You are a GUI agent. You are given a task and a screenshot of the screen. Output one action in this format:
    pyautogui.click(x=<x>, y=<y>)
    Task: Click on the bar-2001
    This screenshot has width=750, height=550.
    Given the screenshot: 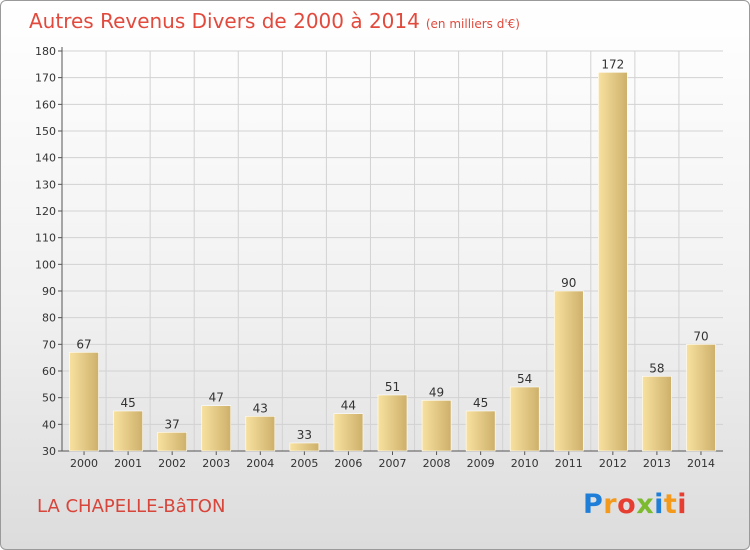 What is the action you would take?
    pyautogui.click(x=128, y=431)
    